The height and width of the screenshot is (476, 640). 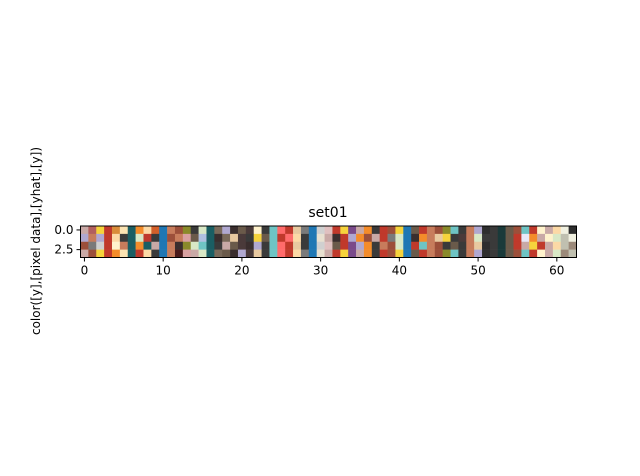 I want to click on plot-frame, so click(x=328, y=241).